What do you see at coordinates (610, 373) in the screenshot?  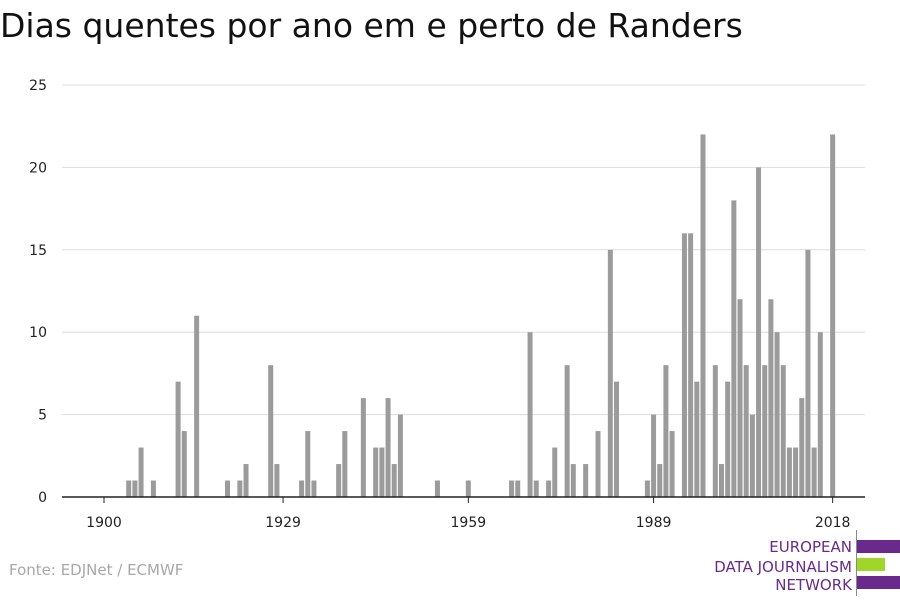 I see `bar-1982` at bounding box center [610, 373].